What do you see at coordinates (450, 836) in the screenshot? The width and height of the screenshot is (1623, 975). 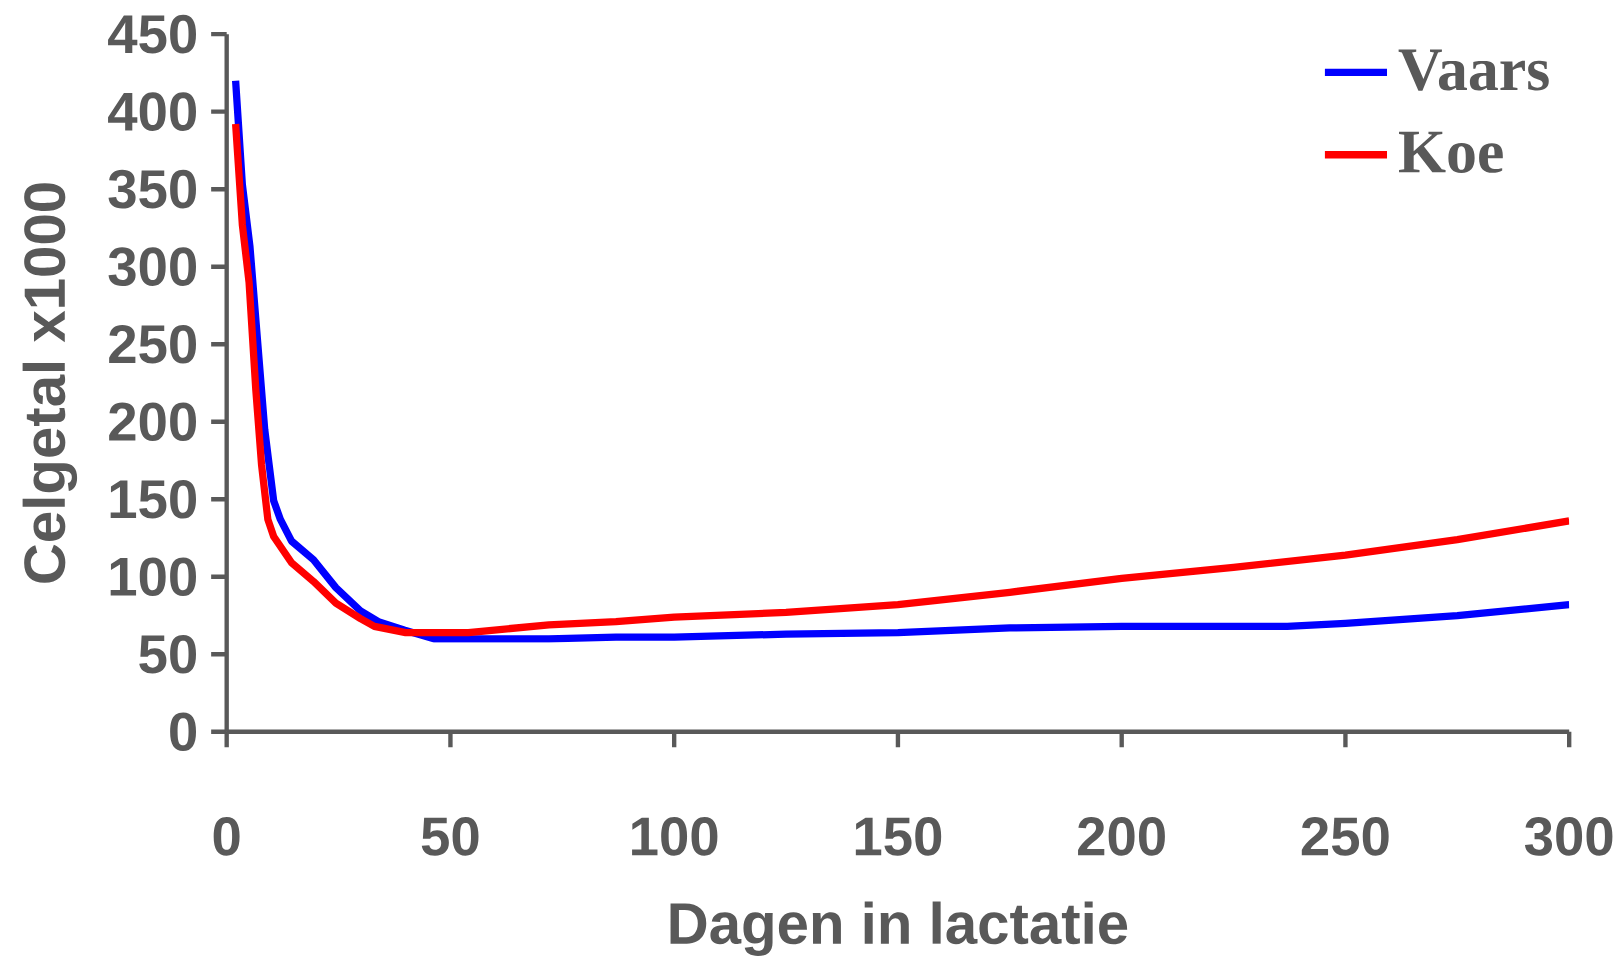 I see `x-tick-label: 50` at bounding box center [450, 836].